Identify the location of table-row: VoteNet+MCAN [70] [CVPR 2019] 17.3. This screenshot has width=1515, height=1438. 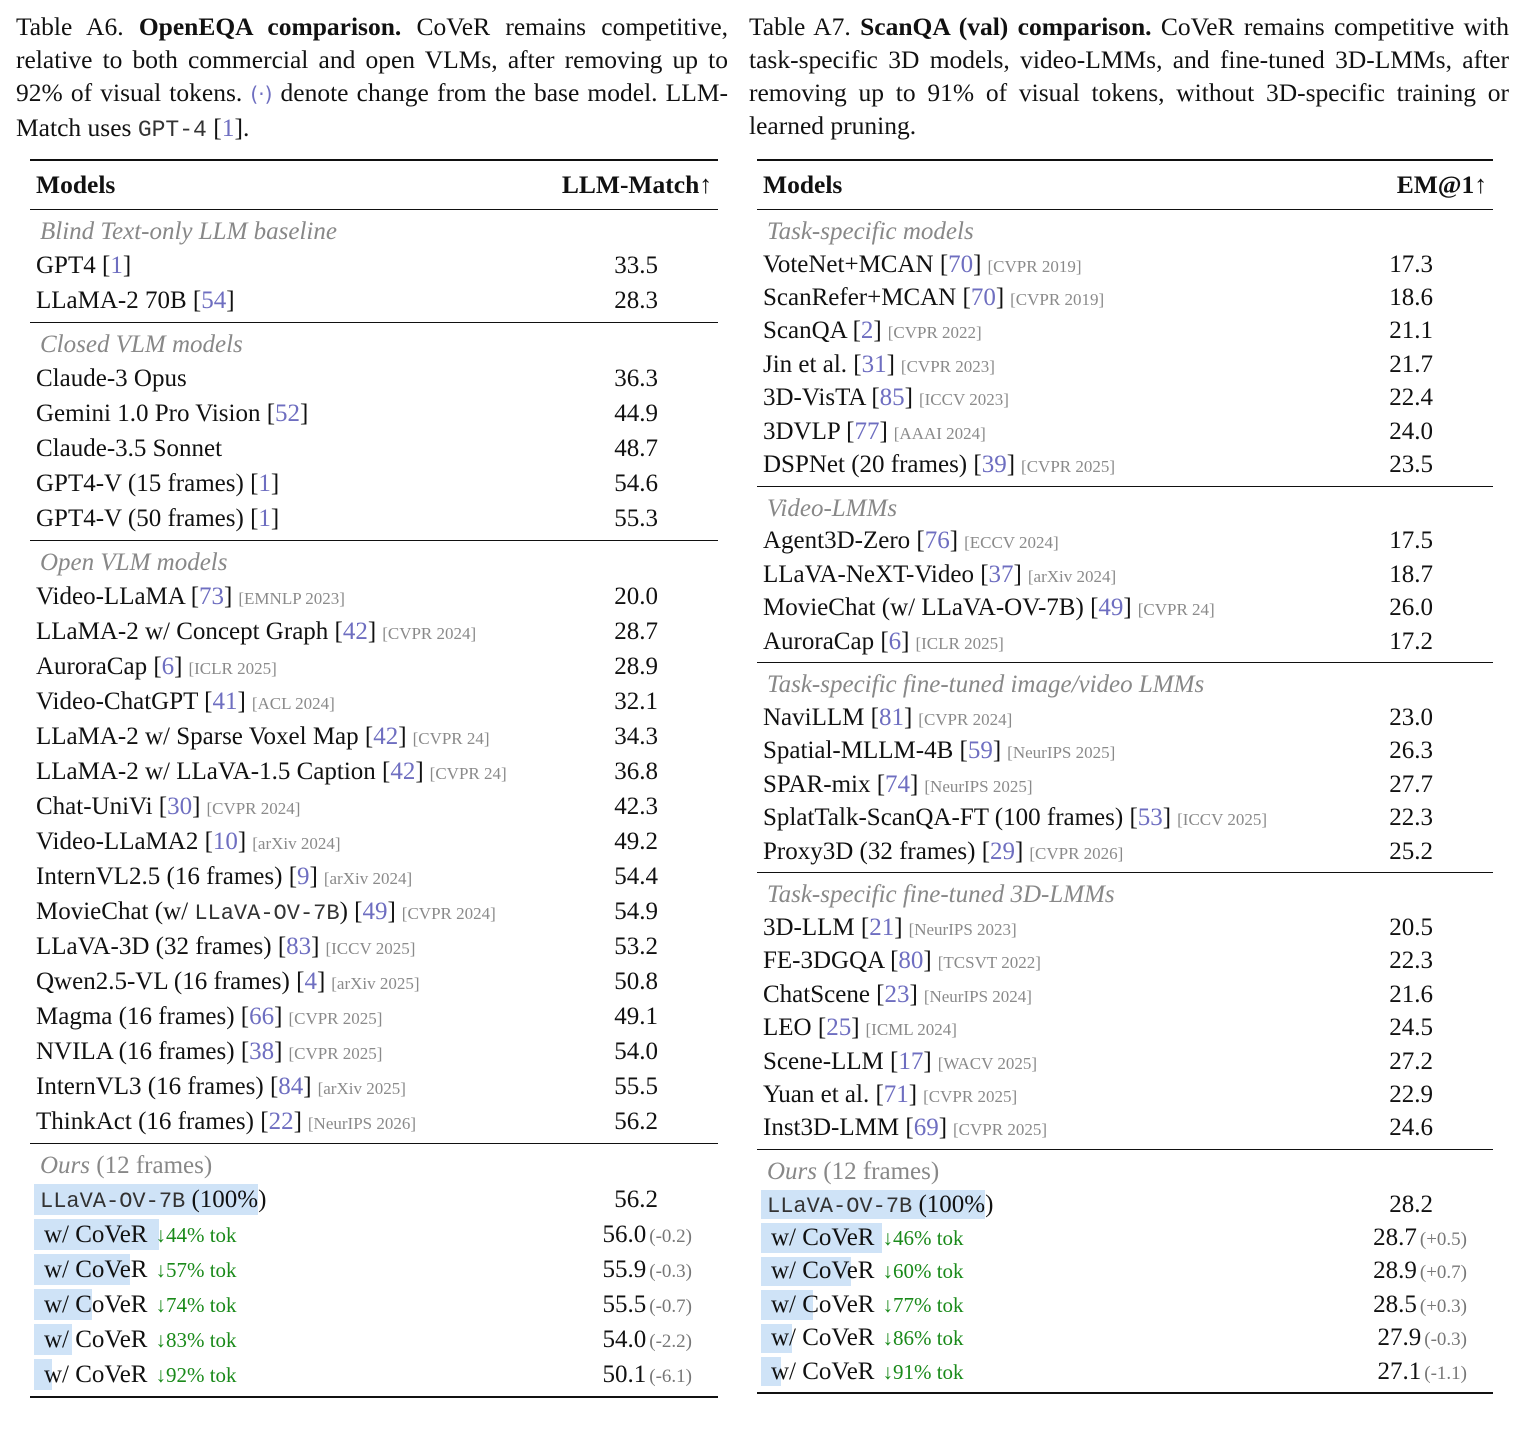
(1125, 264).